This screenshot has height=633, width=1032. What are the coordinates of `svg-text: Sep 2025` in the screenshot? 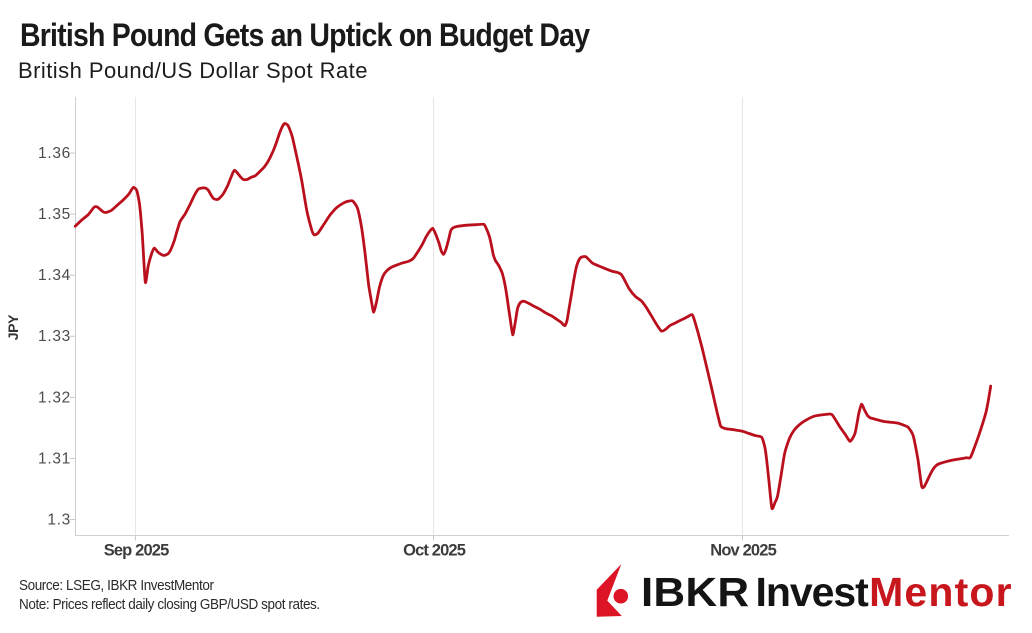 It's located at (136, 550).